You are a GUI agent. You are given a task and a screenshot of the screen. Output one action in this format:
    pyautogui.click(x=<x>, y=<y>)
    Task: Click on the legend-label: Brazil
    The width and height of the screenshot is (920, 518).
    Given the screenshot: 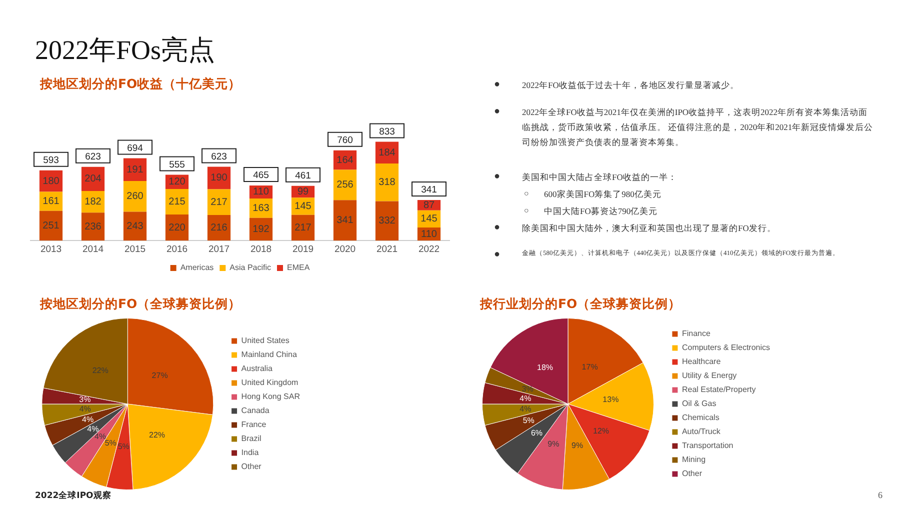 What is the action you would take?
    pyautogui.click(x=251, y=439)
    